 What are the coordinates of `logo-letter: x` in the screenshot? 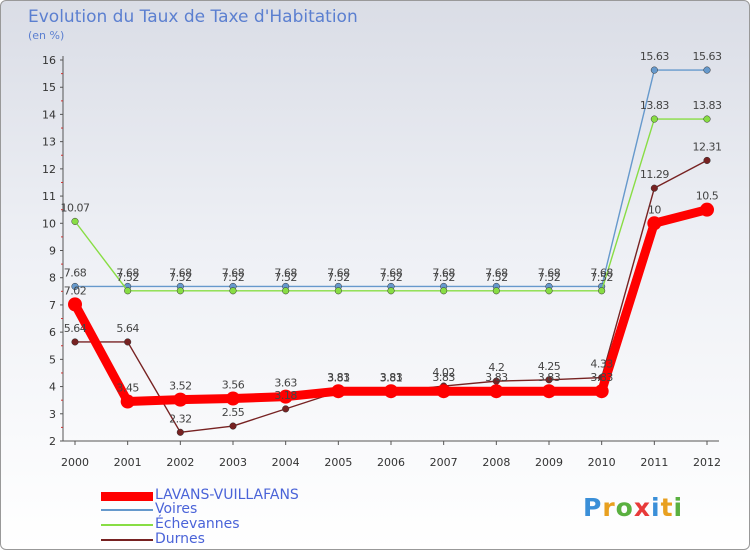 It's located at (642, 507).